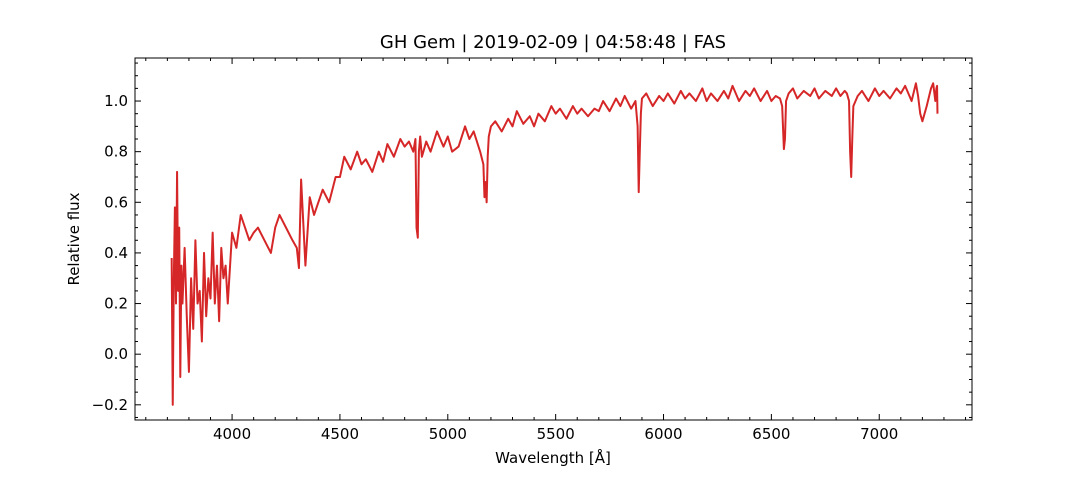 This screenshot has width=1080, height=480. I want to click on x-tick-label: 5000, so click(448, 434).